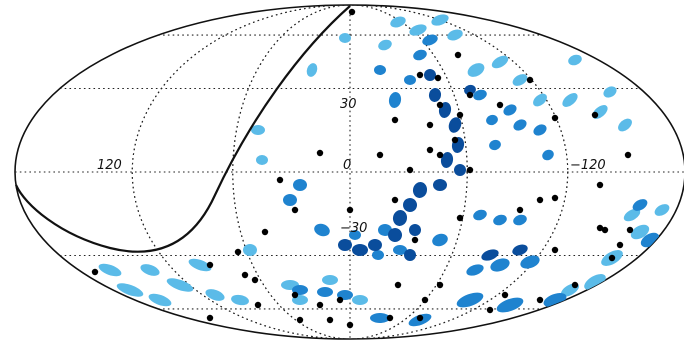 The image size is (684, 343). I want to click on lat-label-minus-30: −30, so click(353, 228).